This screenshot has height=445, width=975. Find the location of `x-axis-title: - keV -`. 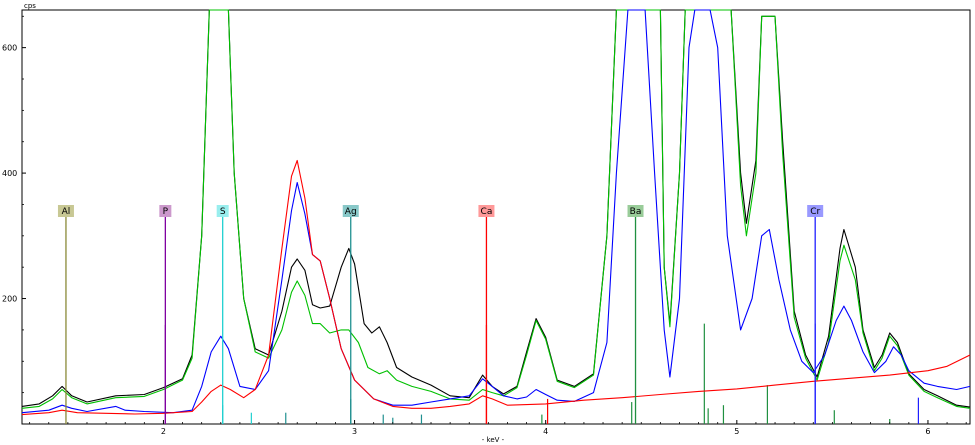

x-axis-title: - keV - is located at coordinates (493, 440).